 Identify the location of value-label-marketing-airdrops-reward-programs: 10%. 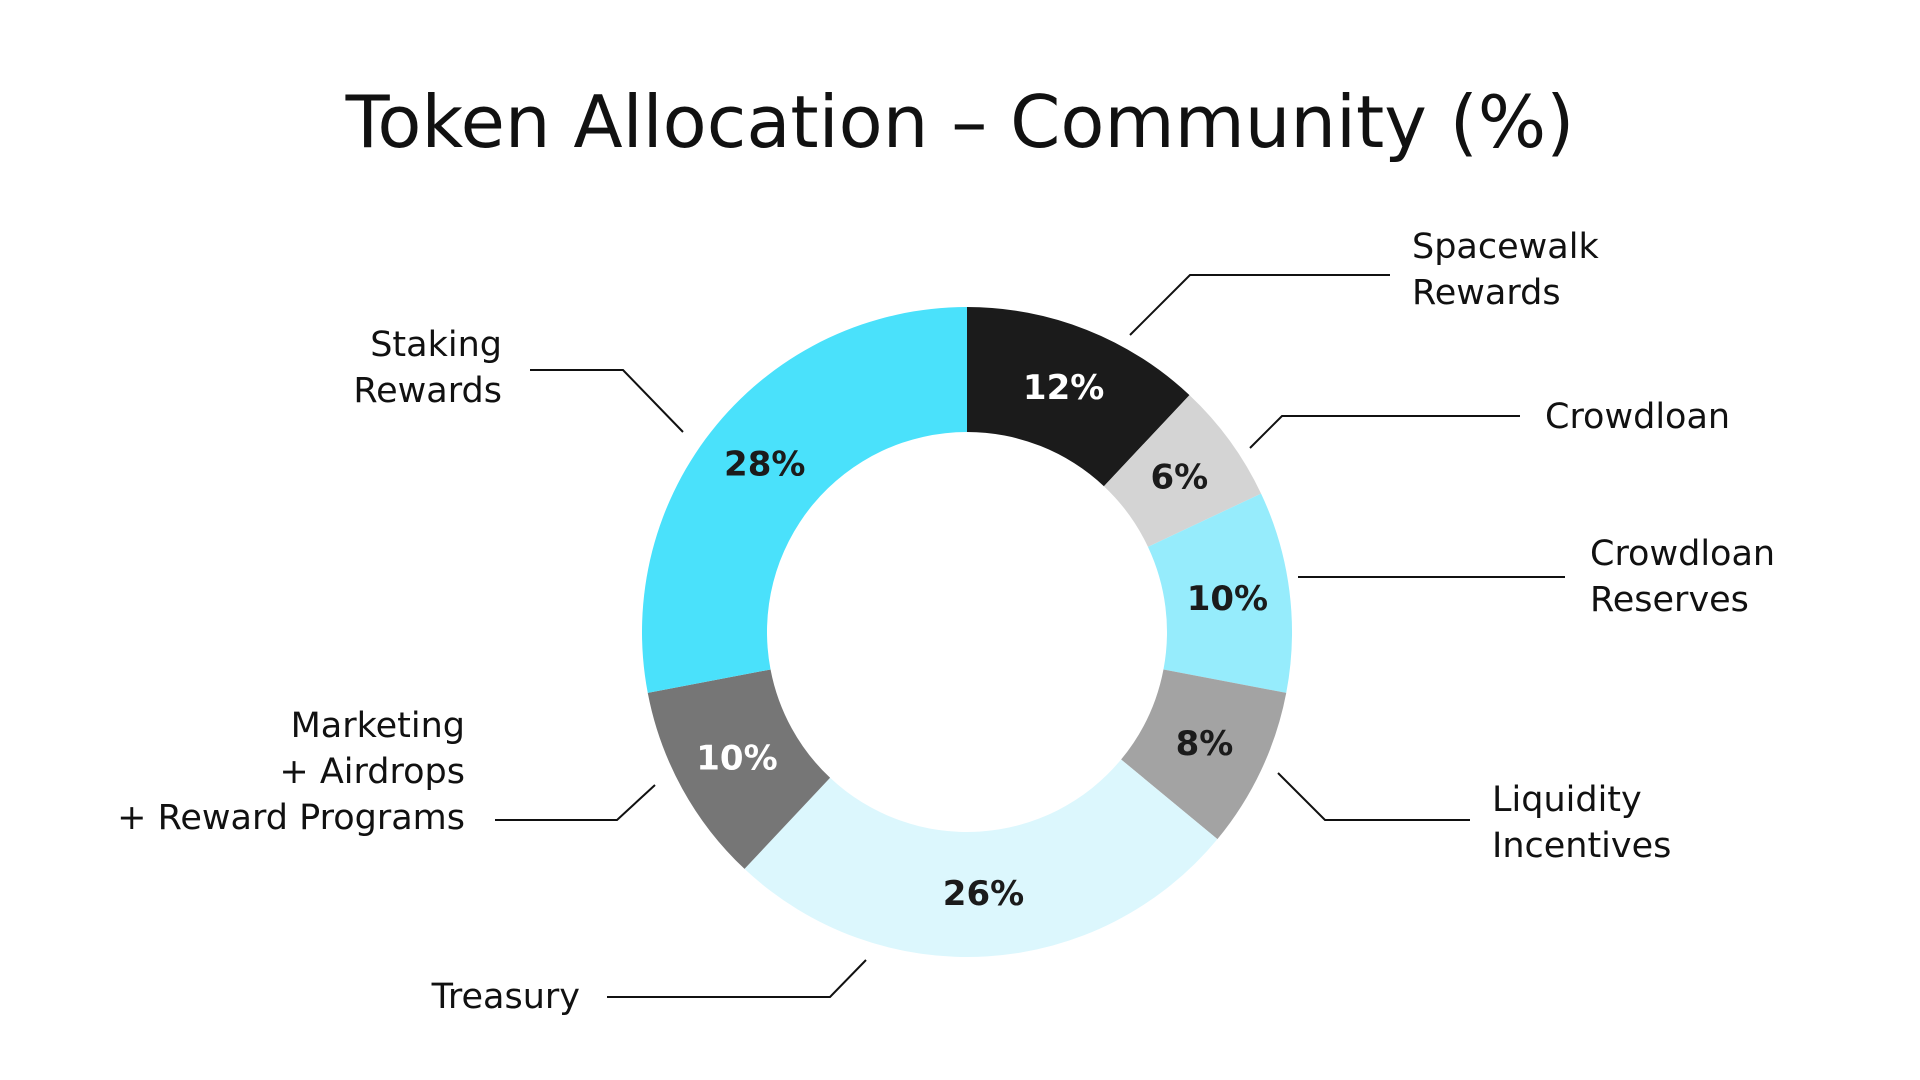
(736, 758).